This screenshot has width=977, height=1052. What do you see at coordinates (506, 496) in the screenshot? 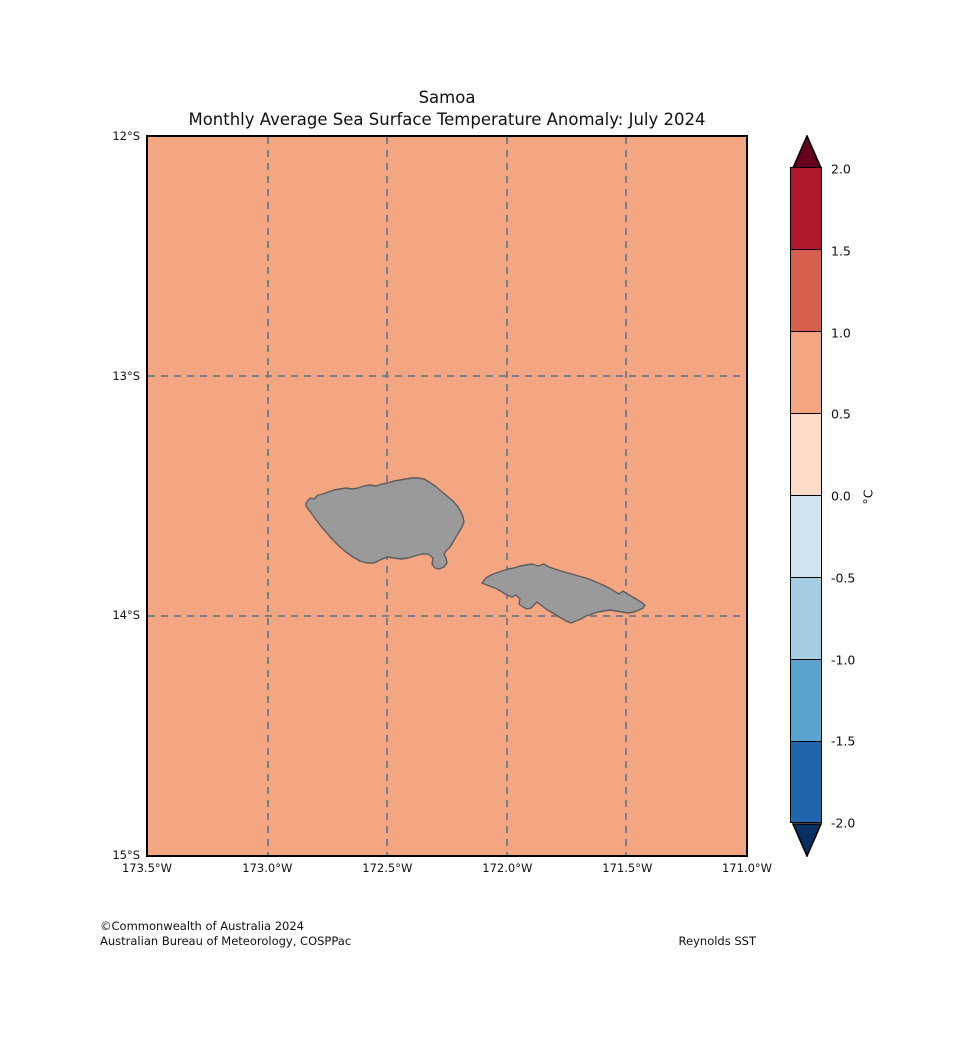
I see `gridline-172.0W` at bounding box center [506, 496].